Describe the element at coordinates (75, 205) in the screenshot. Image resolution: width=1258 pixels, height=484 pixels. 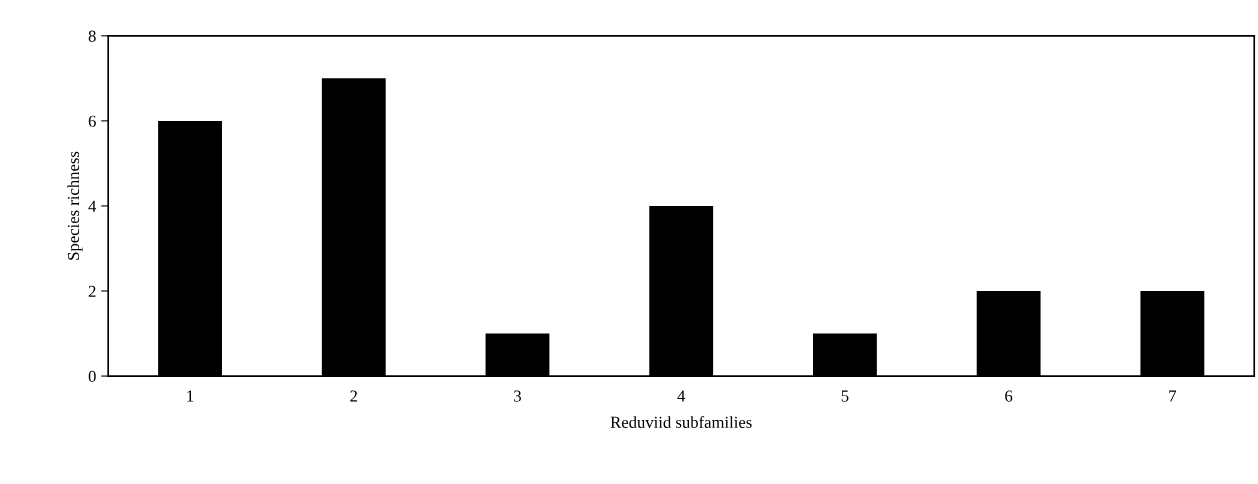
I see `y-axis-title: Species richness` at that location.